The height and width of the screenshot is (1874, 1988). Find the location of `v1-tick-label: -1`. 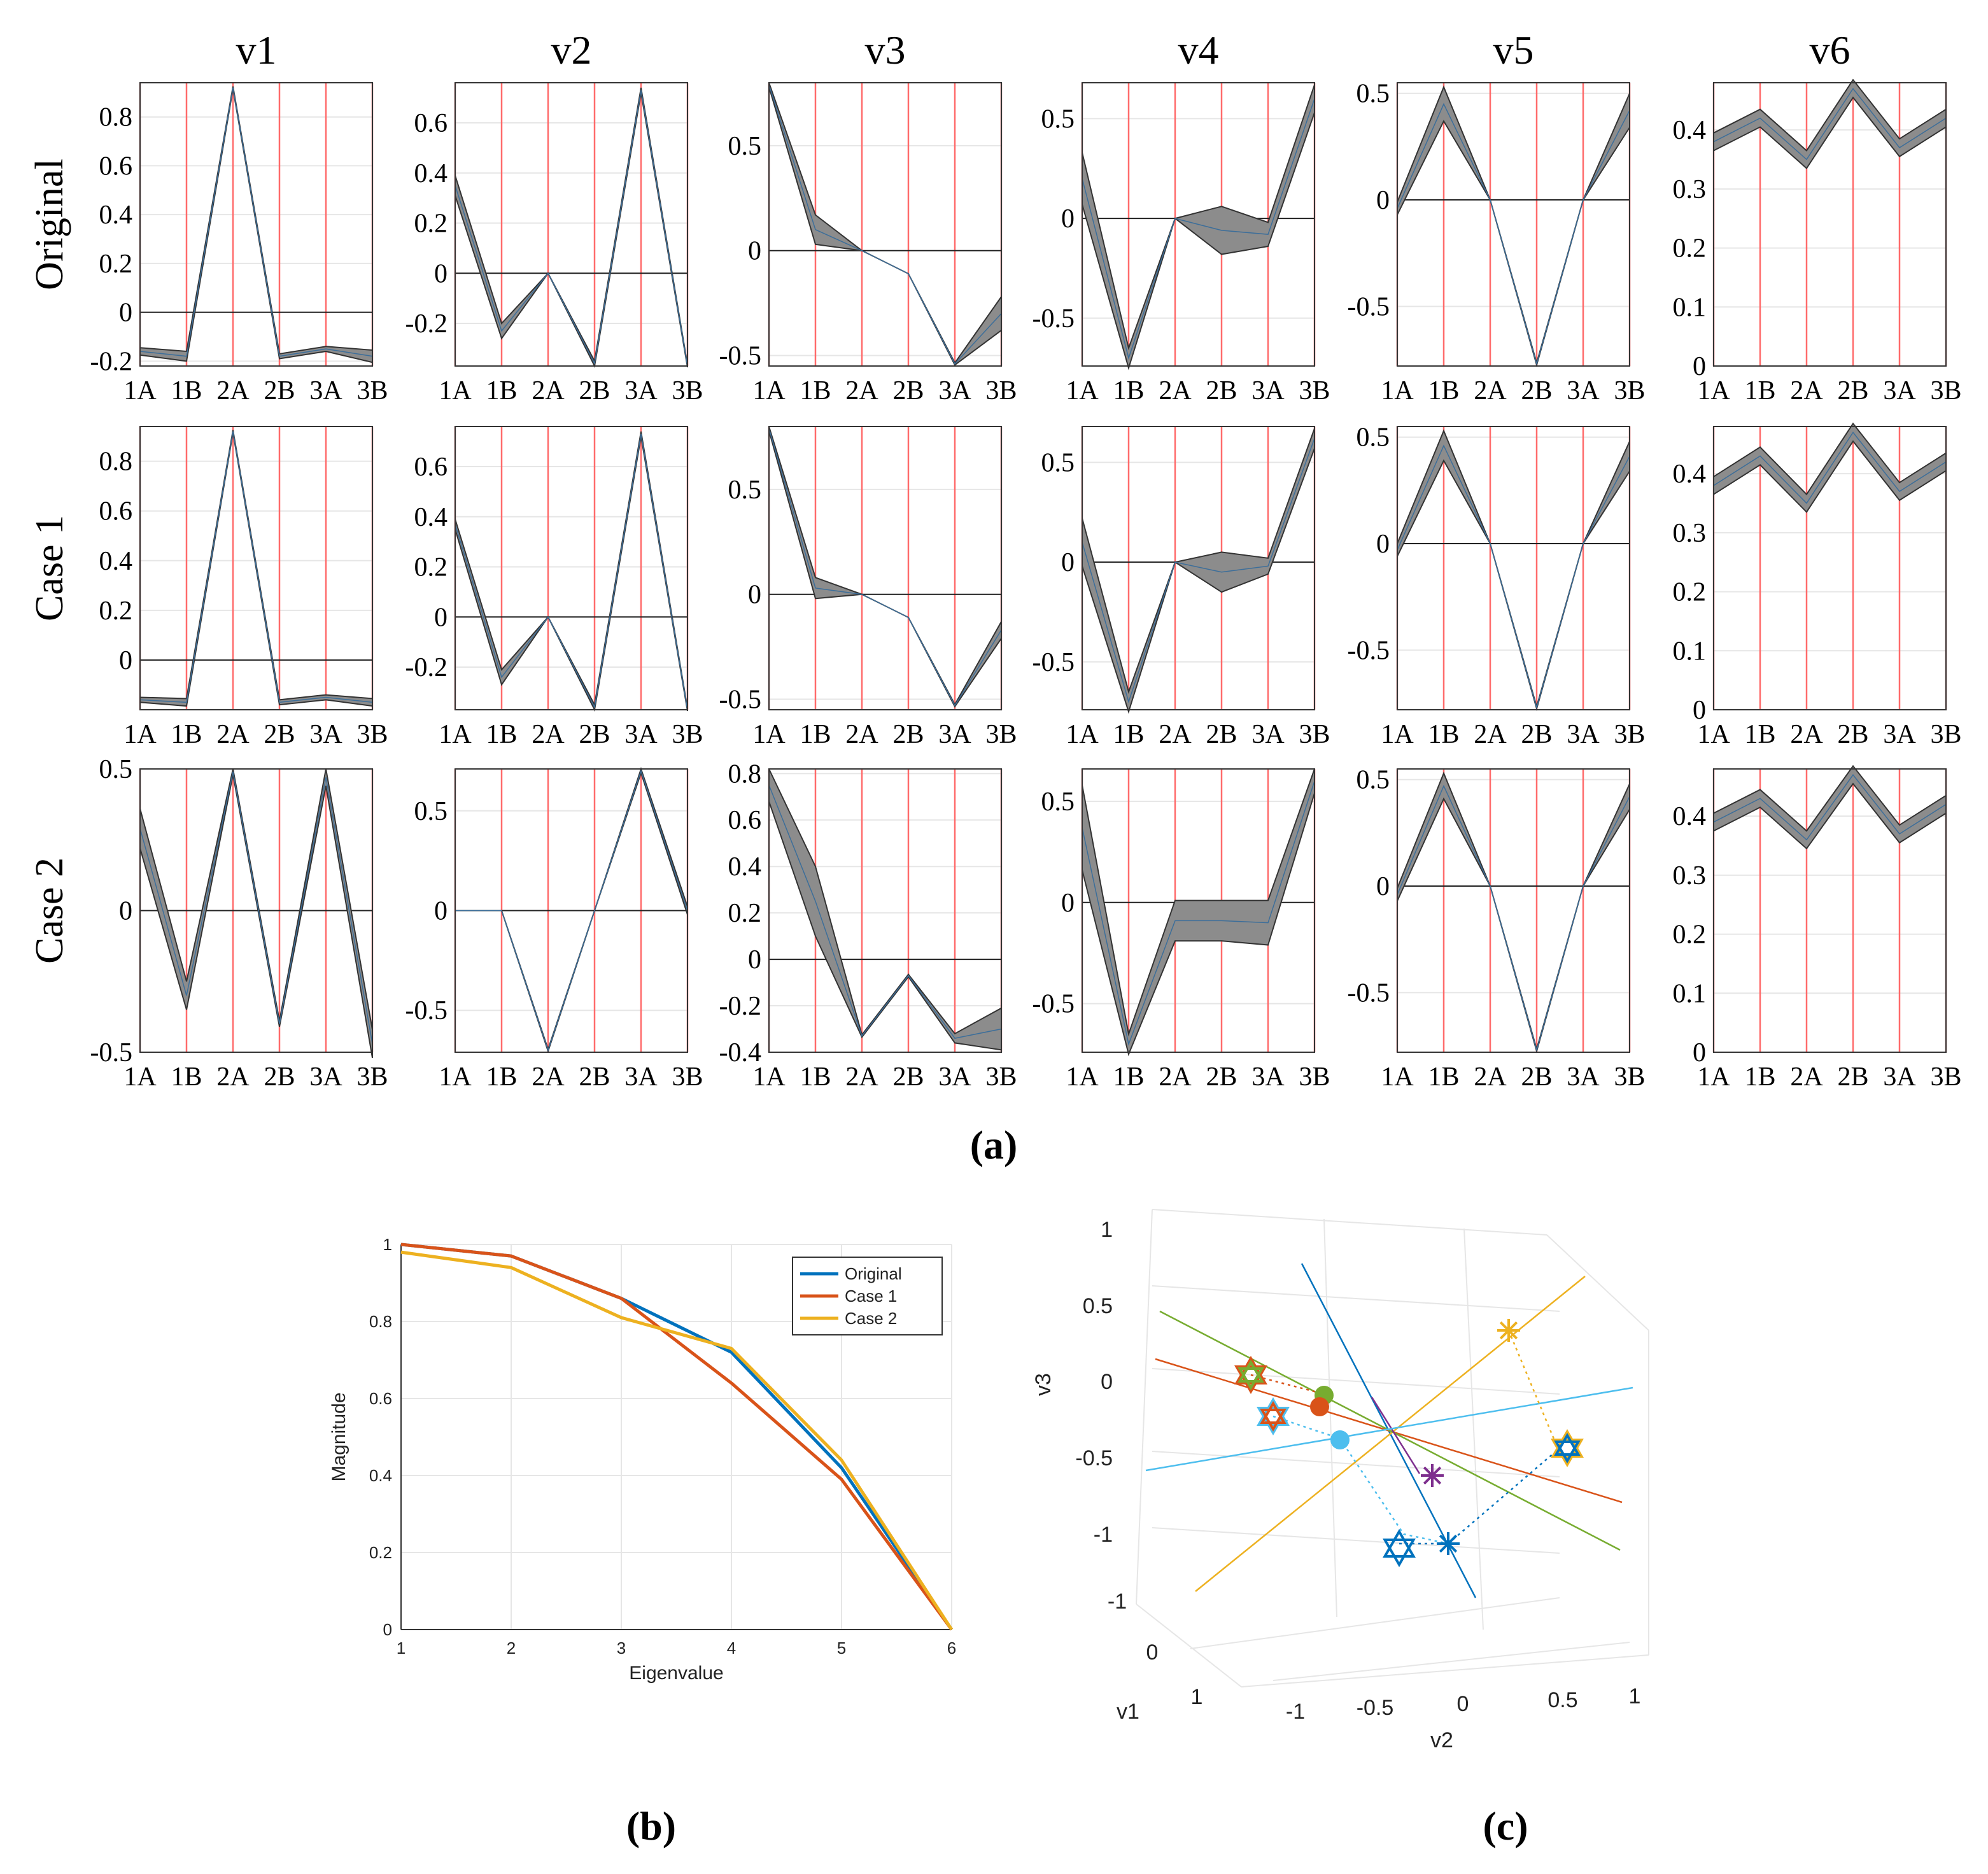

v1-tick-label: -1 is located at coordinates (1117, 1601).